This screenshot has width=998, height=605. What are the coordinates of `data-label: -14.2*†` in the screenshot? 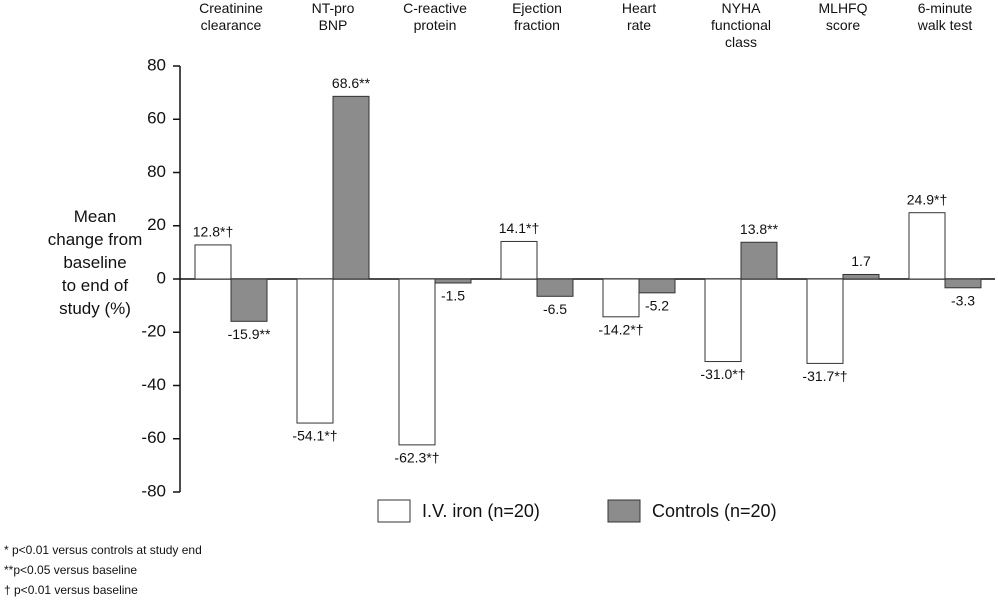 It's located at (620, 330).